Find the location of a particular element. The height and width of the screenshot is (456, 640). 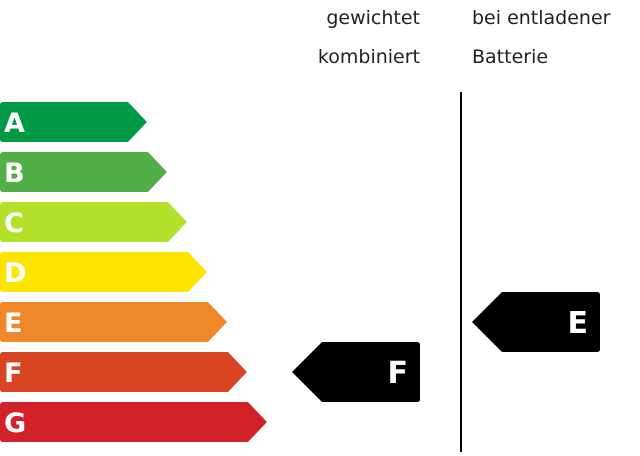

class-arrow-a is located at coordinates (73, 122).